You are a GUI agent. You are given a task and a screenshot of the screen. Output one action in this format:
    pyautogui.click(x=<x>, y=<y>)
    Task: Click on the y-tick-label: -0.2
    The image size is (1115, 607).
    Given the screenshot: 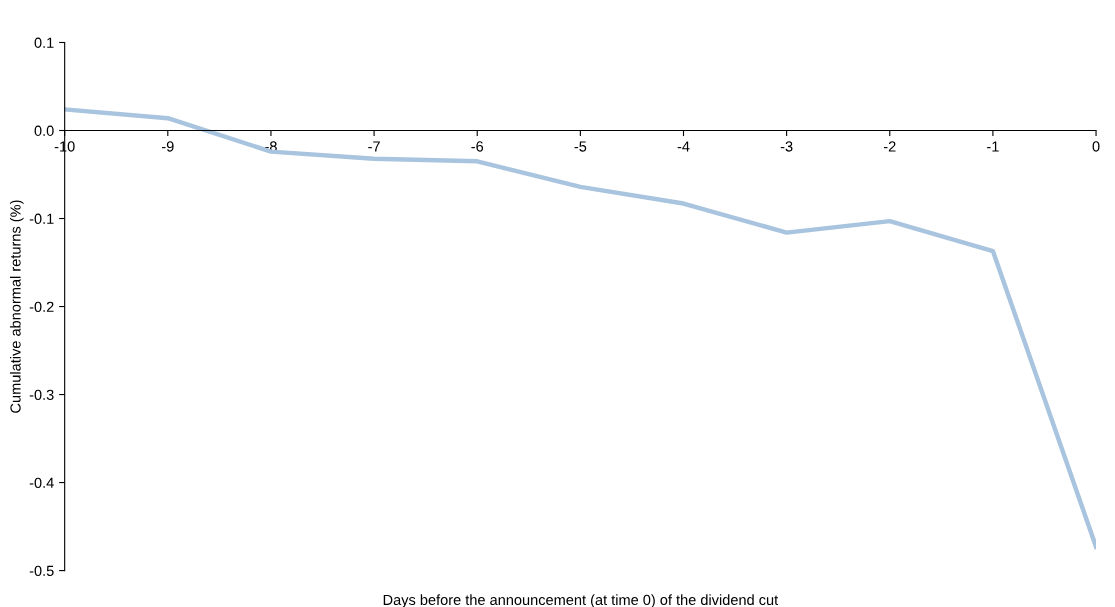 What is the action you would take?
    pyautogui.click(x=41, y=306)
    